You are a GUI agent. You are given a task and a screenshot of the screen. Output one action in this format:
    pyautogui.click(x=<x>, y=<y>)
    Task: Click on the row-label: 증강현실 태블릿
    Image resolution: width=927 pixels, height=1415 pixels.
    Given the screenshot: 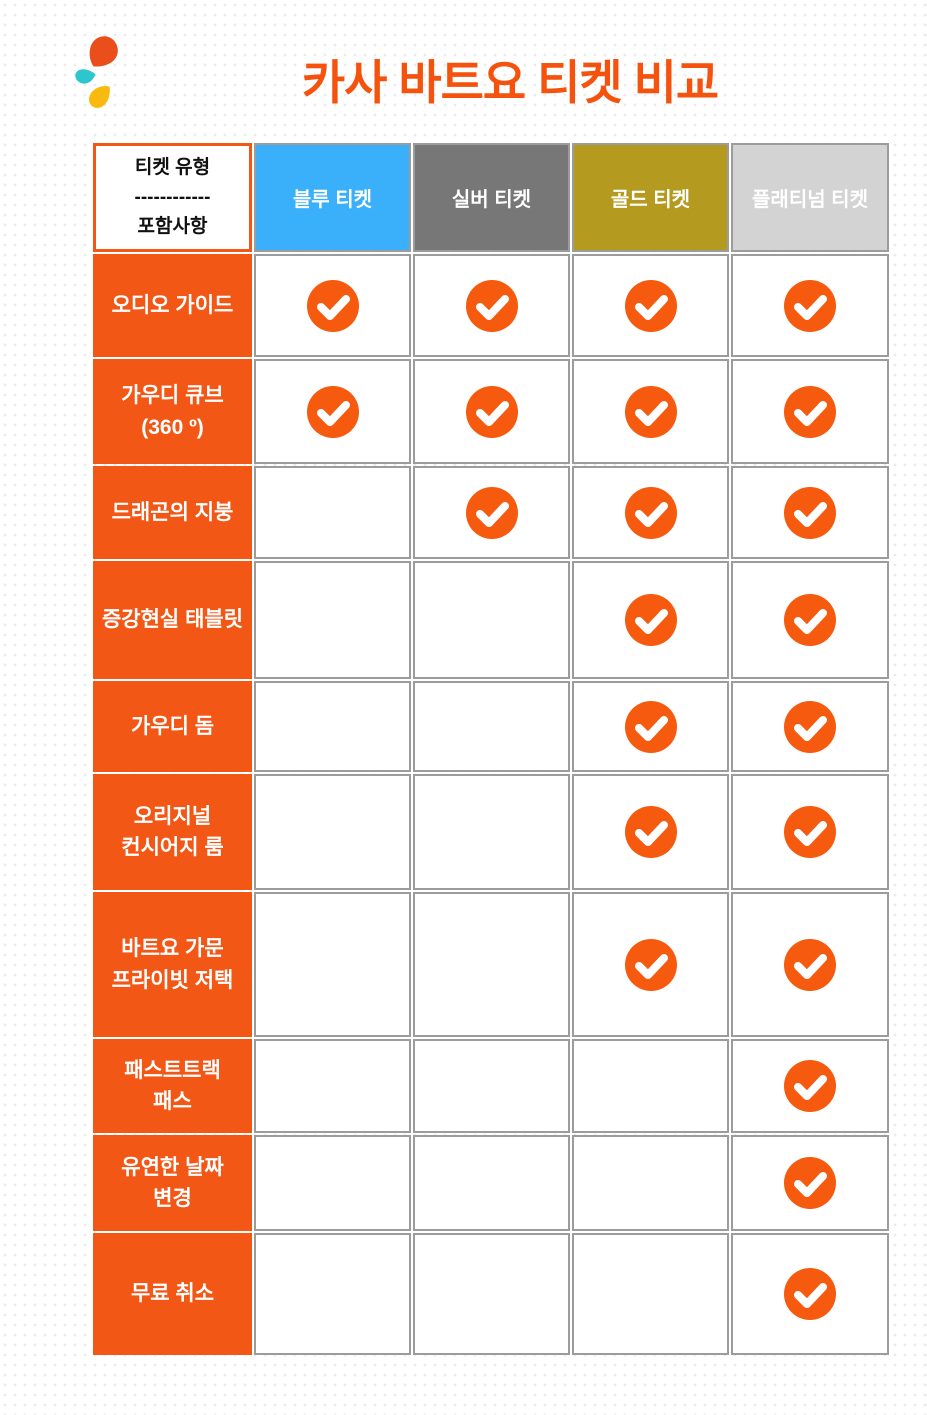 What is the action you would take?
    pyautogui.click(x=172, y=620)
    